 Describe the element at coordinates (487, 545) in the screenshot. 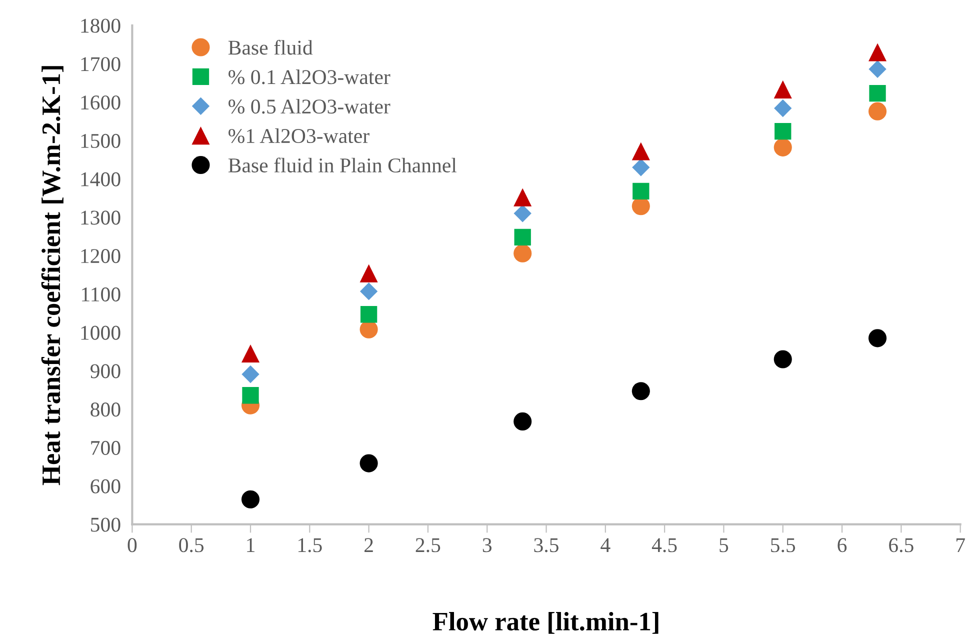

I see `x-tick-label: 3` at that location.